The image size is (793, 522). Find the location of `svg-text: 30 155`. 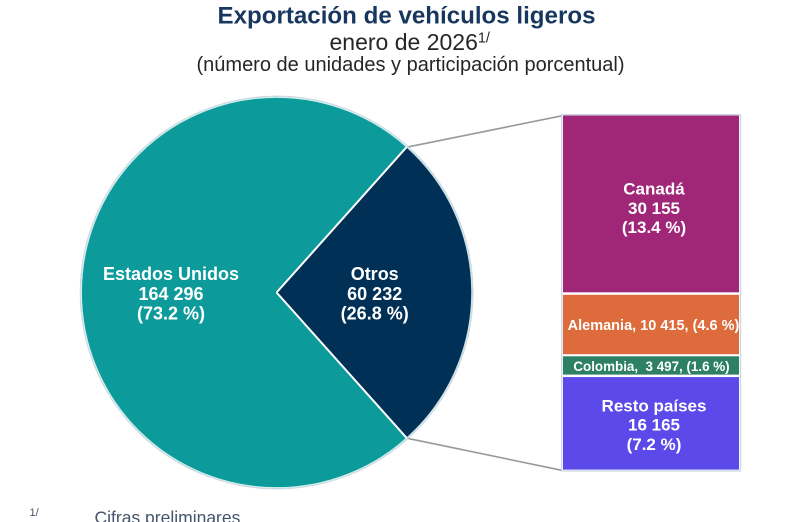

svg-text: 30 155 is located at coordinates (654, 208).